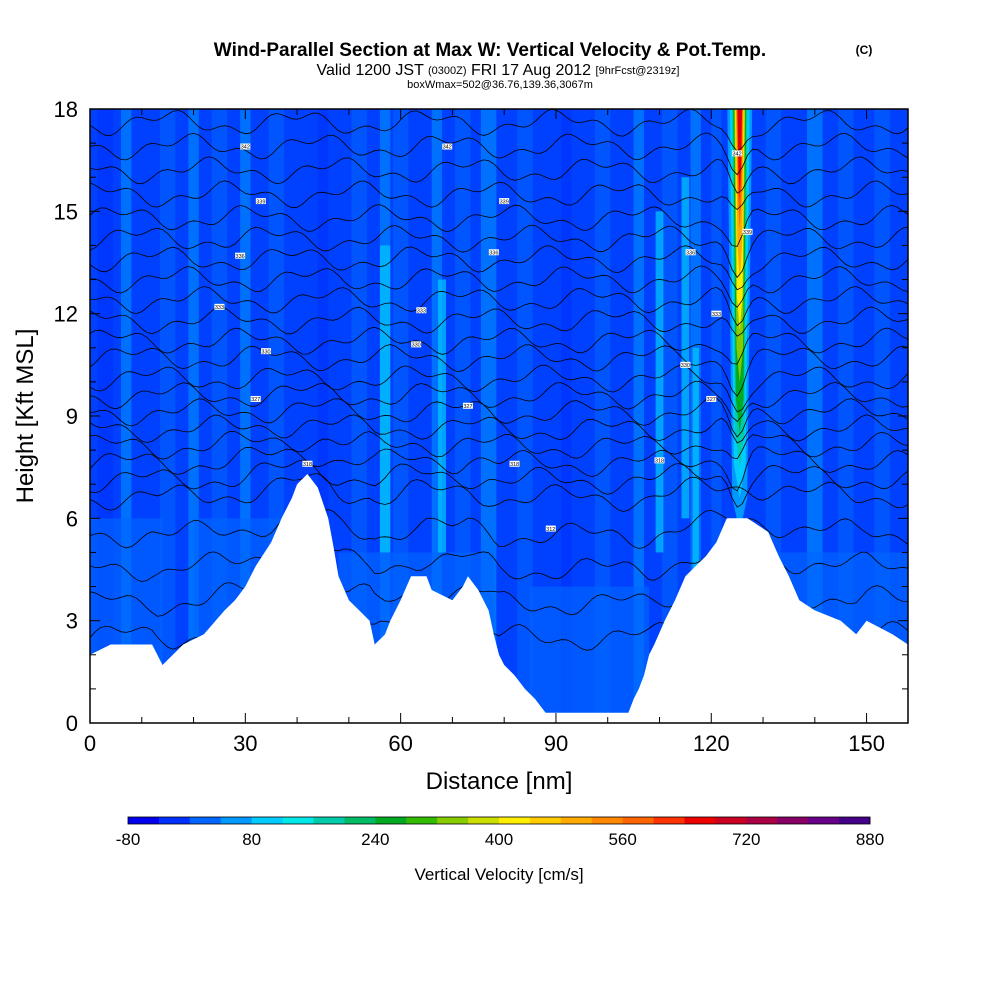 The image size is (1000, 1000). What do you see at coordinates (421, 310) in the screenshot?
I see `isentrope-label: 333` at bounding box center [421, 310].